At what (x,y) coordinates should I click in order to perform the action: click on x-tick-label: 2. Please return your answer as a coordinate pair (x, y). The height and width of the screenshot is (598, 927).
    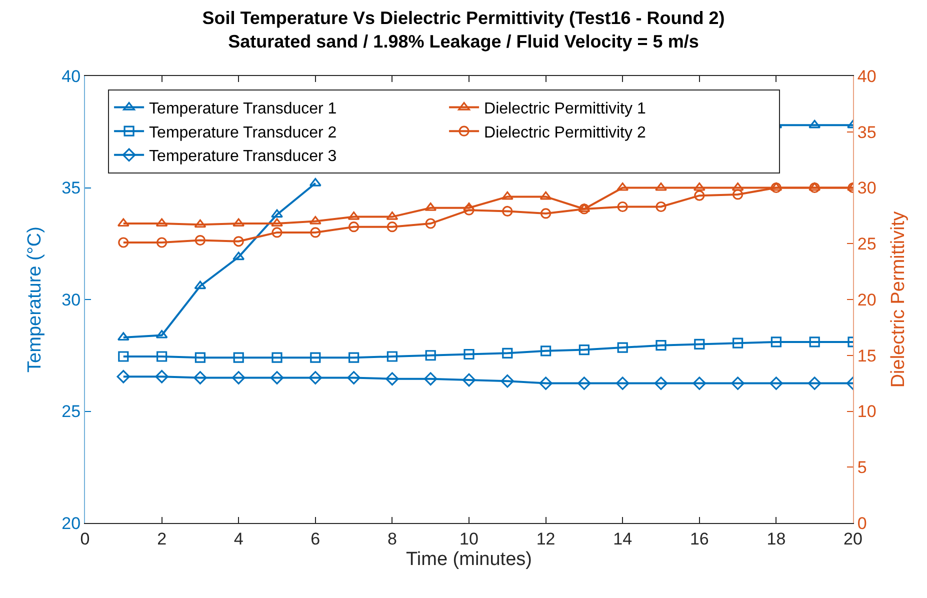
    Looking at the image, I should click on (162, 538).